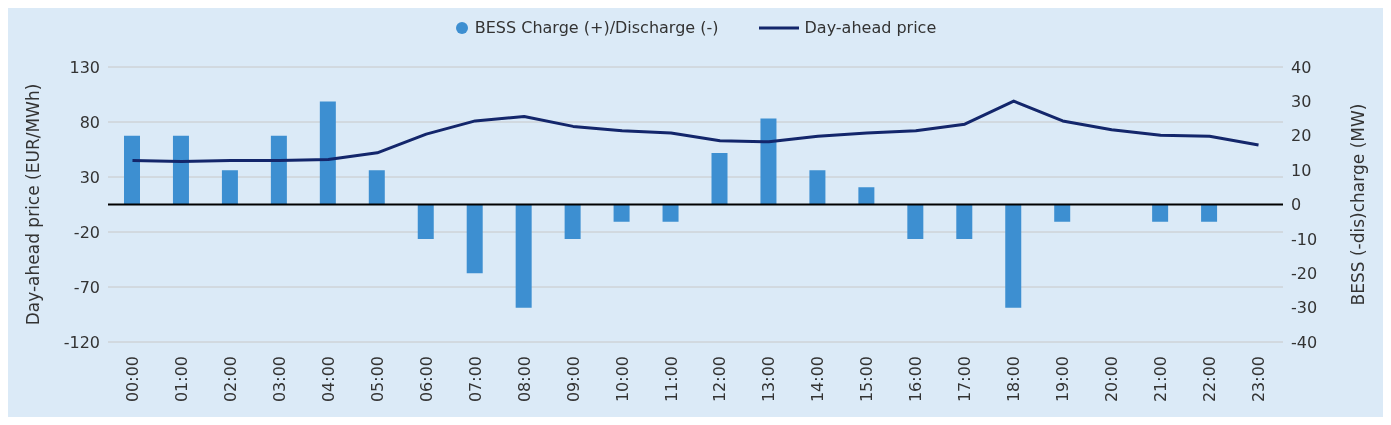  What do you see at coordinates (33, 204) in the screenshot?
I see `y-axis-title: Day-ahead price (EUR/MWh)` at bounding box center [33, 204].